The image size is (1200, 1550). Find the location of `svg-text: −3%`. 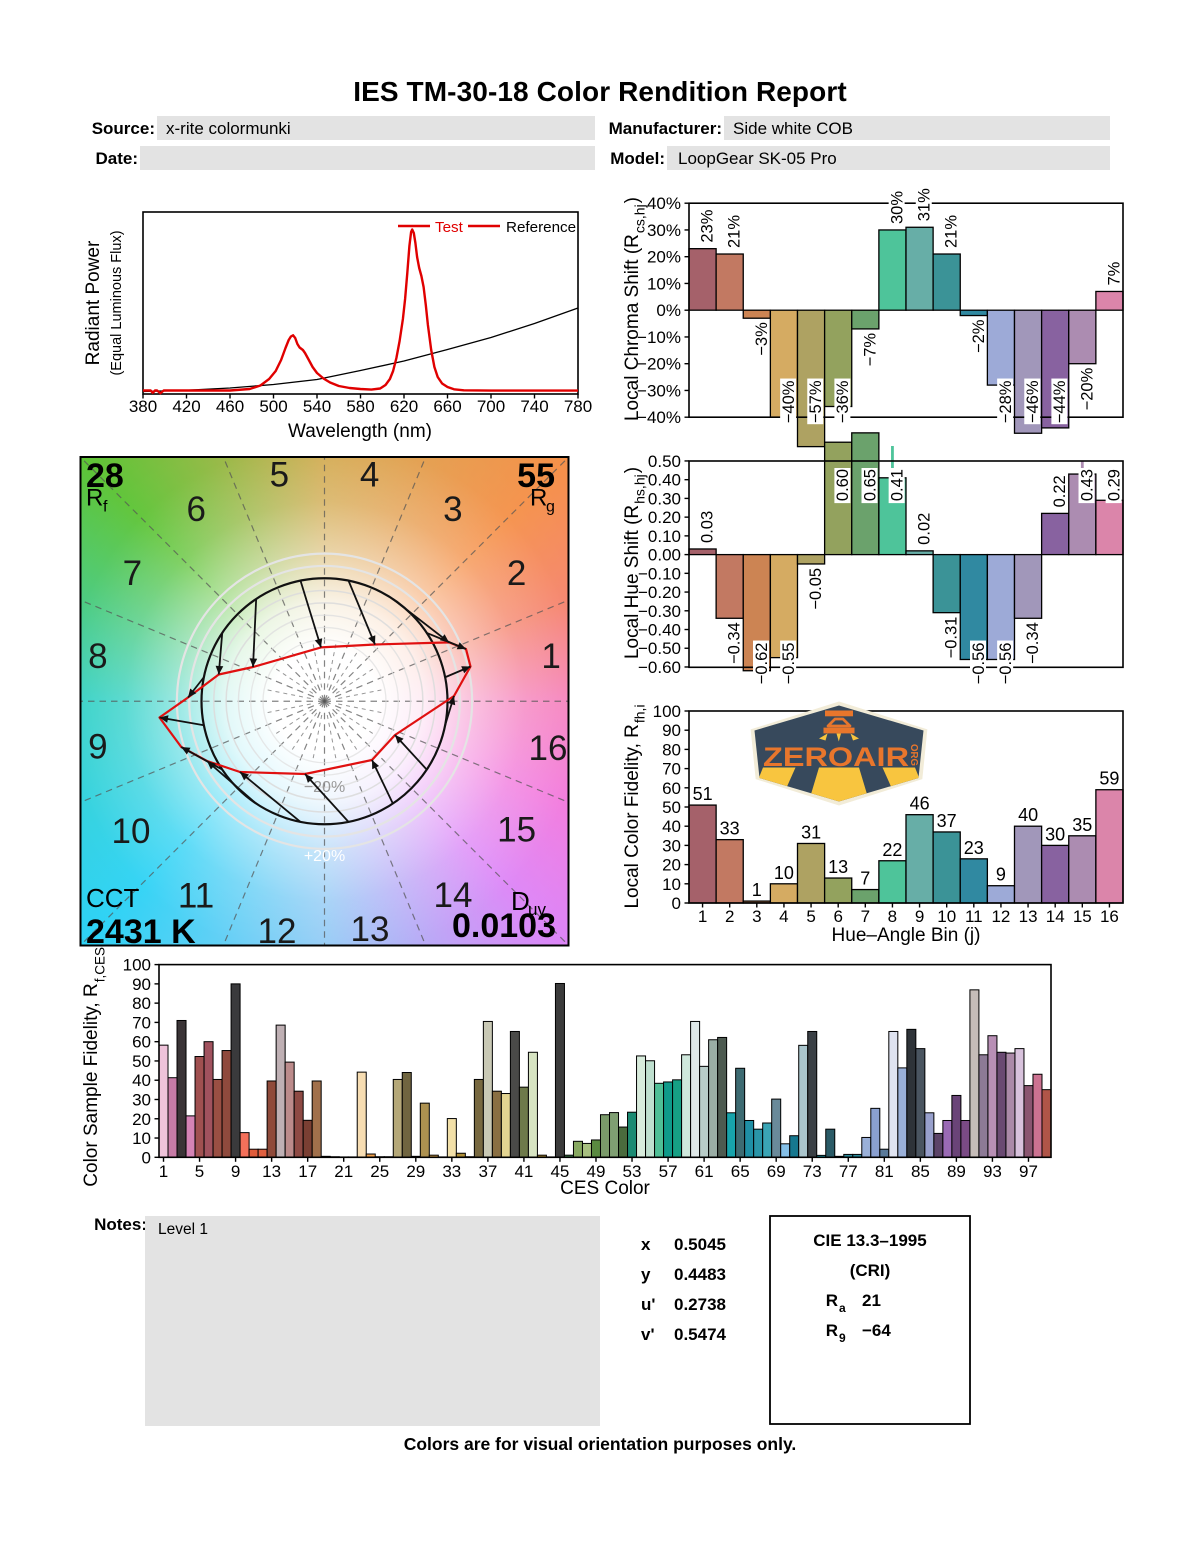

svg-text: −3% is located at coordinates (762, 339).